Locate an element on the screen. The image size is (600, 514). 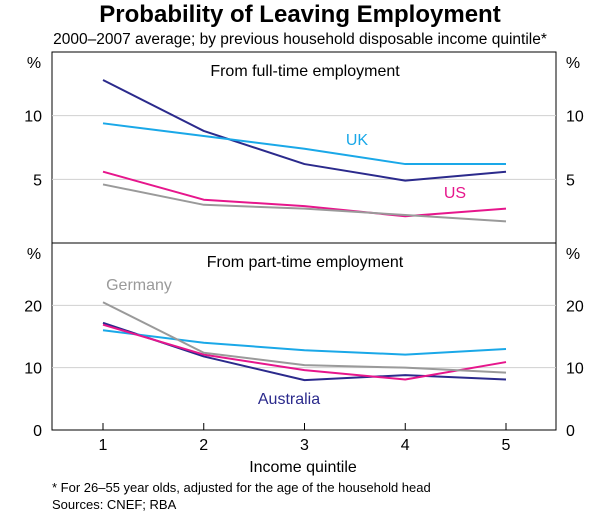
x-tick-label: 5 is located at coordinates (506, 445).